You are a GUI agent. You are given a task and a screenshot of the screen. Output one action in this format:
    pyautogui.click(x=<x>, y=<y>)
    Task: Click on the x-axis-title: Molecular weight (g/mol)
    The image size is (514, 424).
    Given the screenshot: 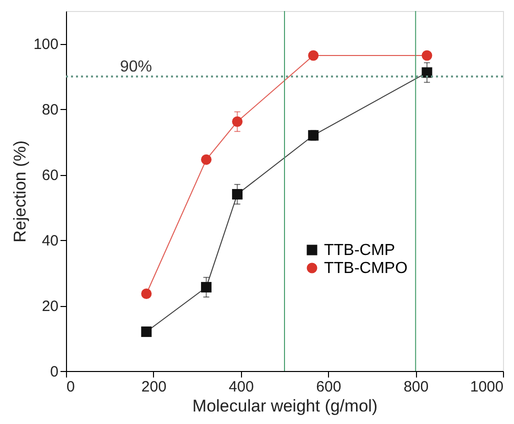 What is the action you would take?
    pyautogui.click(x=285, y=406)
    